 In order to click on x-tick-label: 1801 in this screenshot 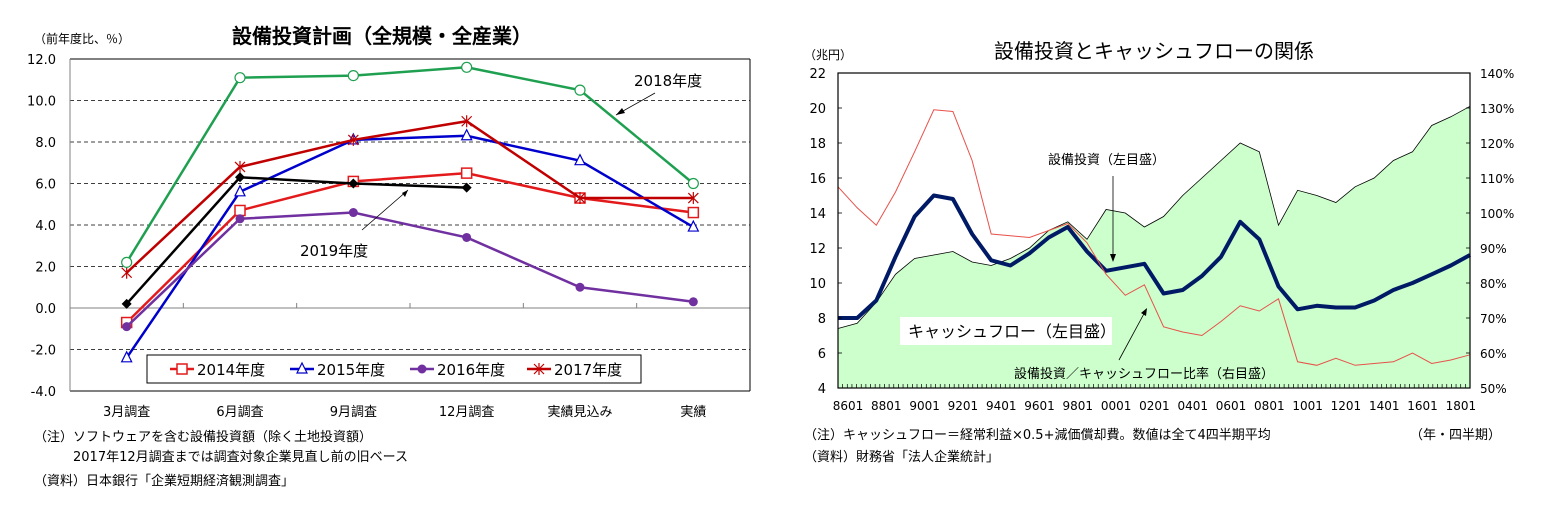, I will do `click(1461, 406)`.